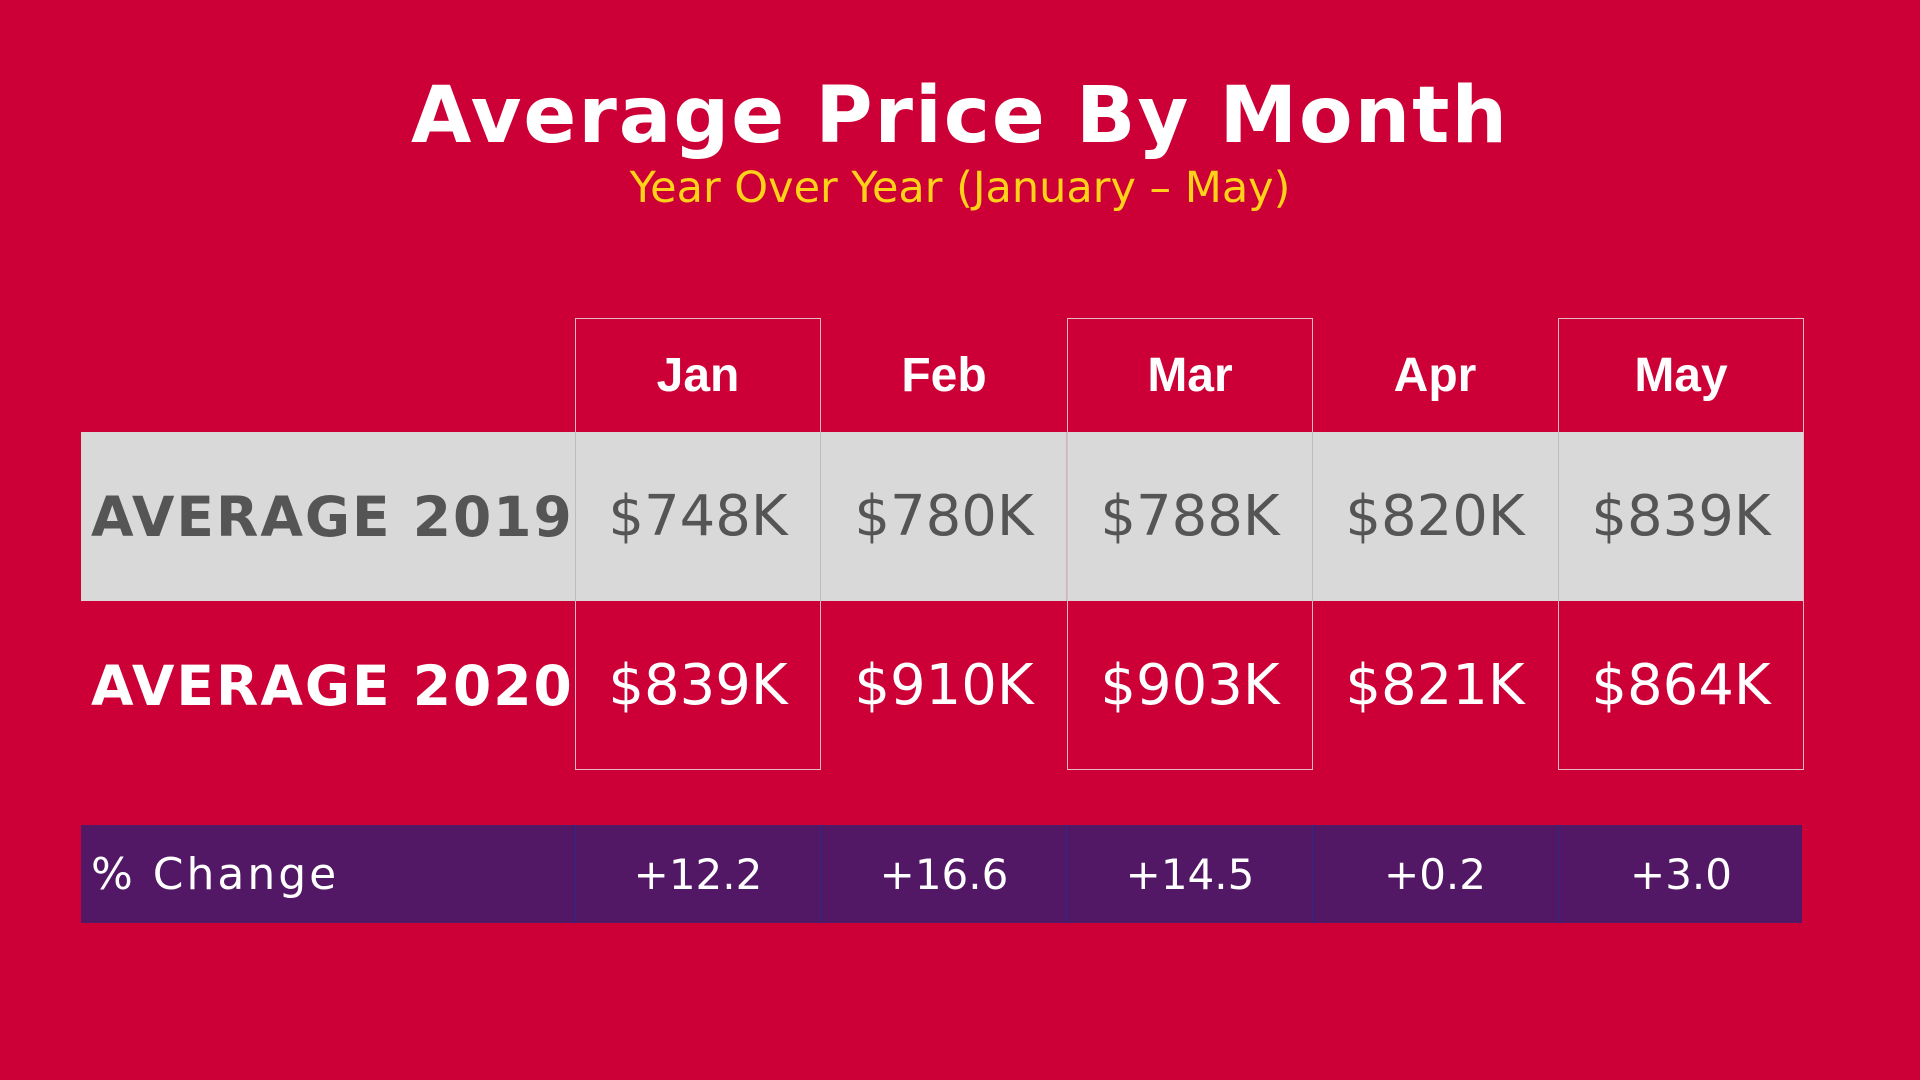  What do you see at coordinates (698, 516) in the screenshot?
I see `value-2019-jan: $748K` at bounding box center [698, 516].